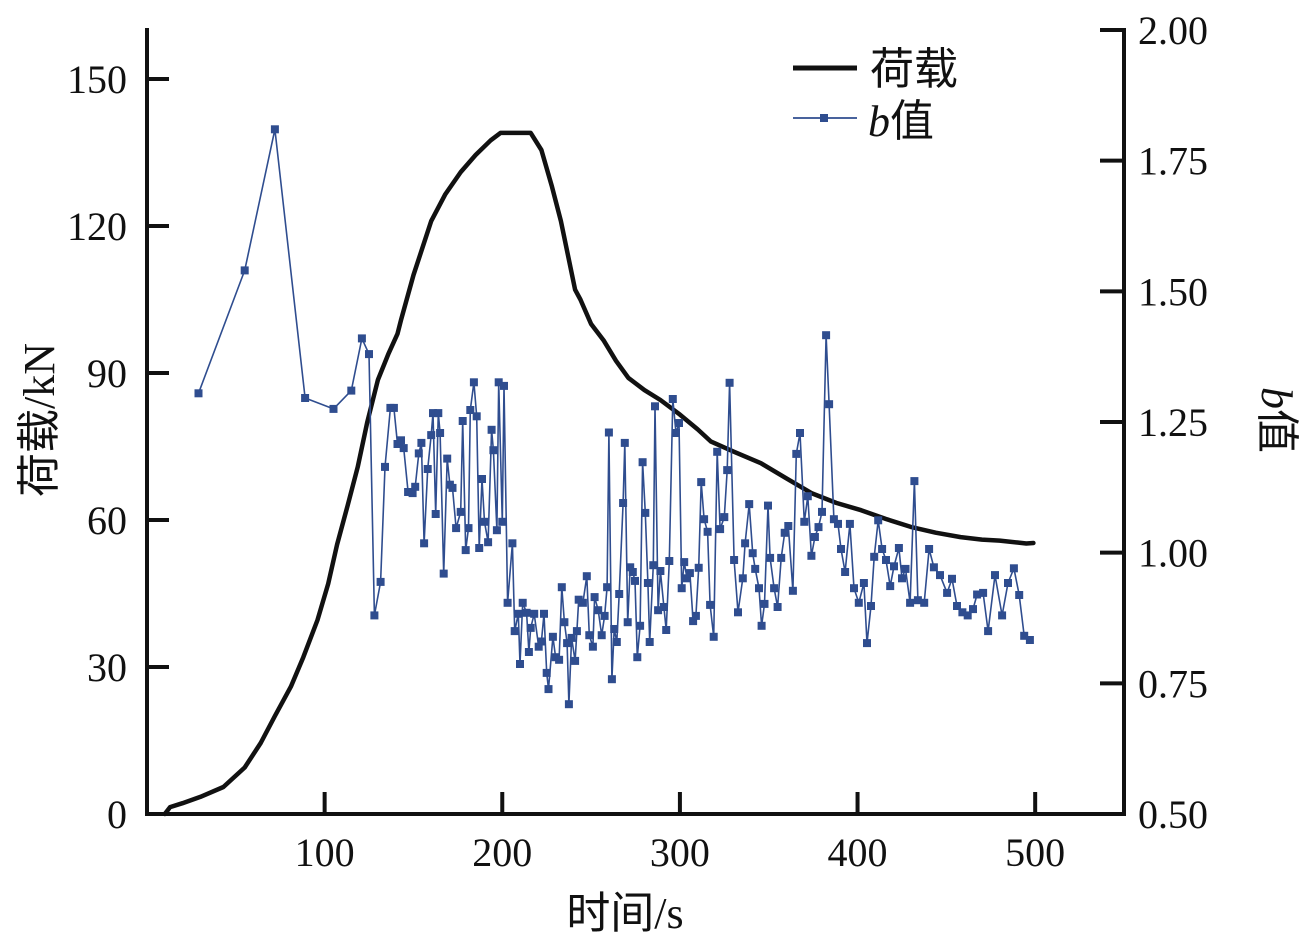 The height and width of the screenshot is (944, 1301). Describe the element at coordinates (97, 226) in the screenshot. I see `left-y-tick-label: 120` at that location.